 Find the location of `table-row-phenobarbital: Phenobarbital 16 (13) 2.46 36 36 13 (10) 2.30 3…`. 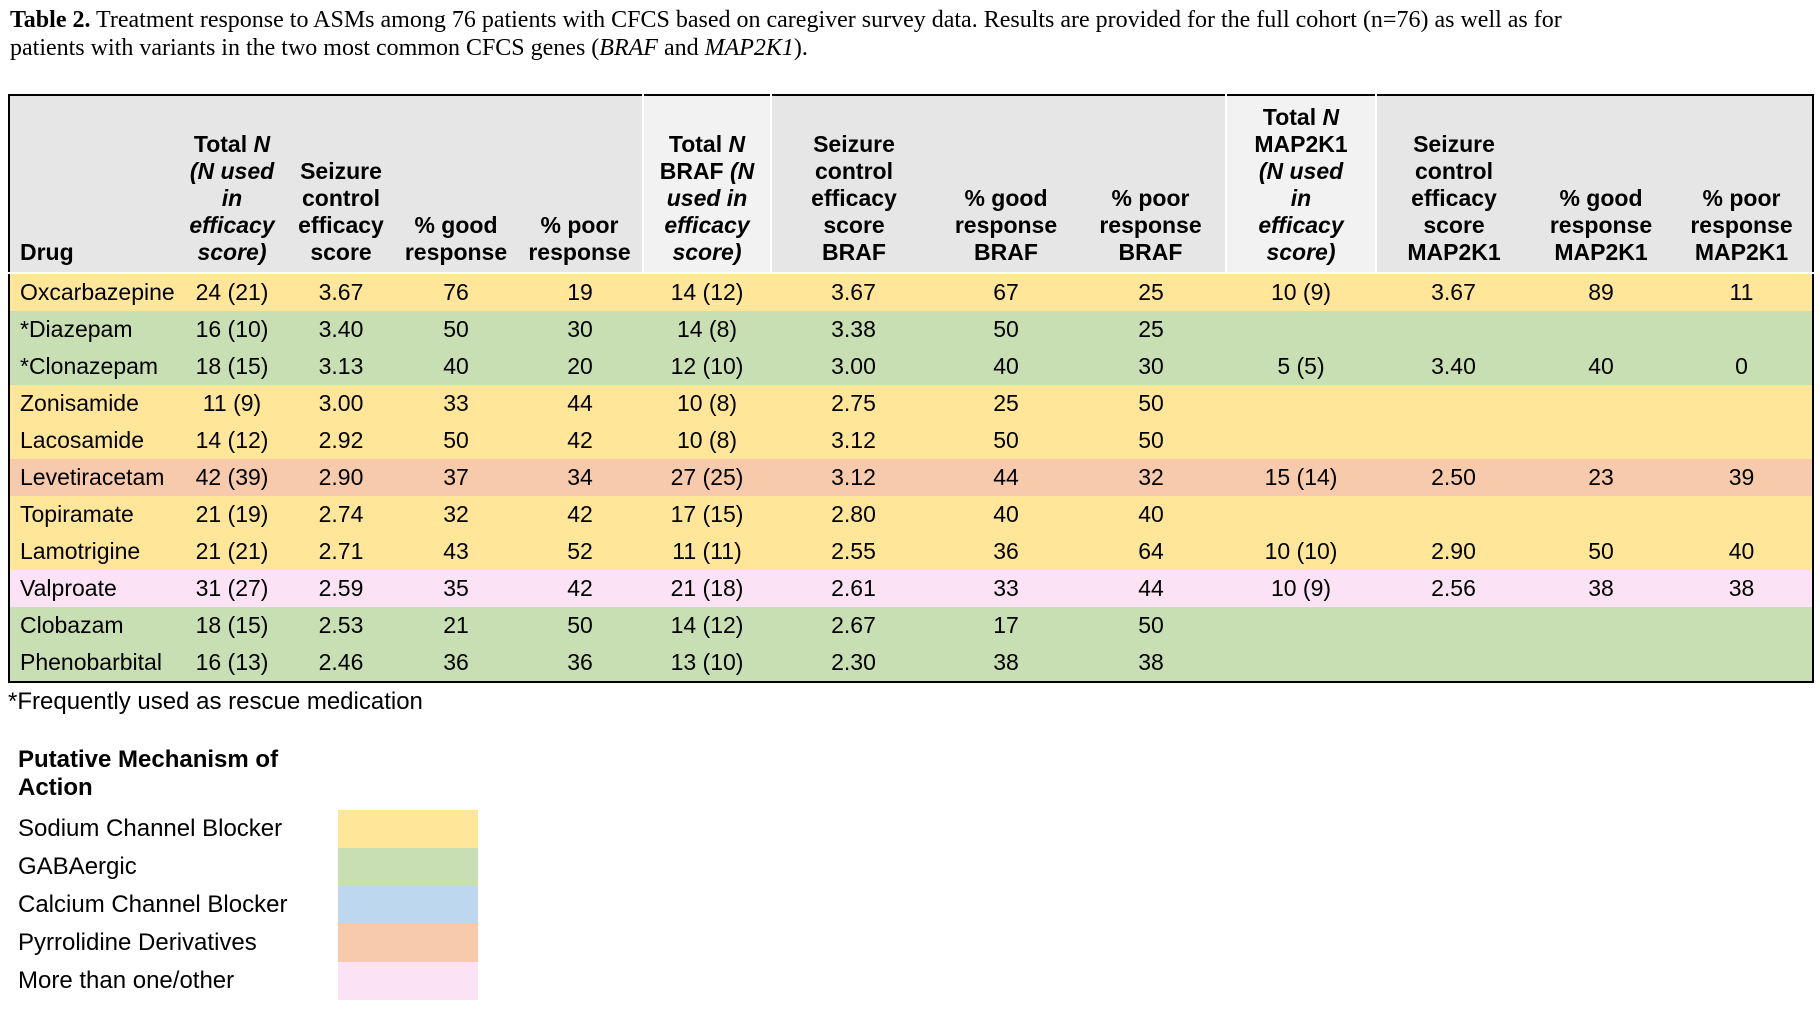

table-row-phenobarbital: Phenobarbital 16 (13) 2.46 36 36 13 (10) 2.30 3… is located at coordinates (911, 663).